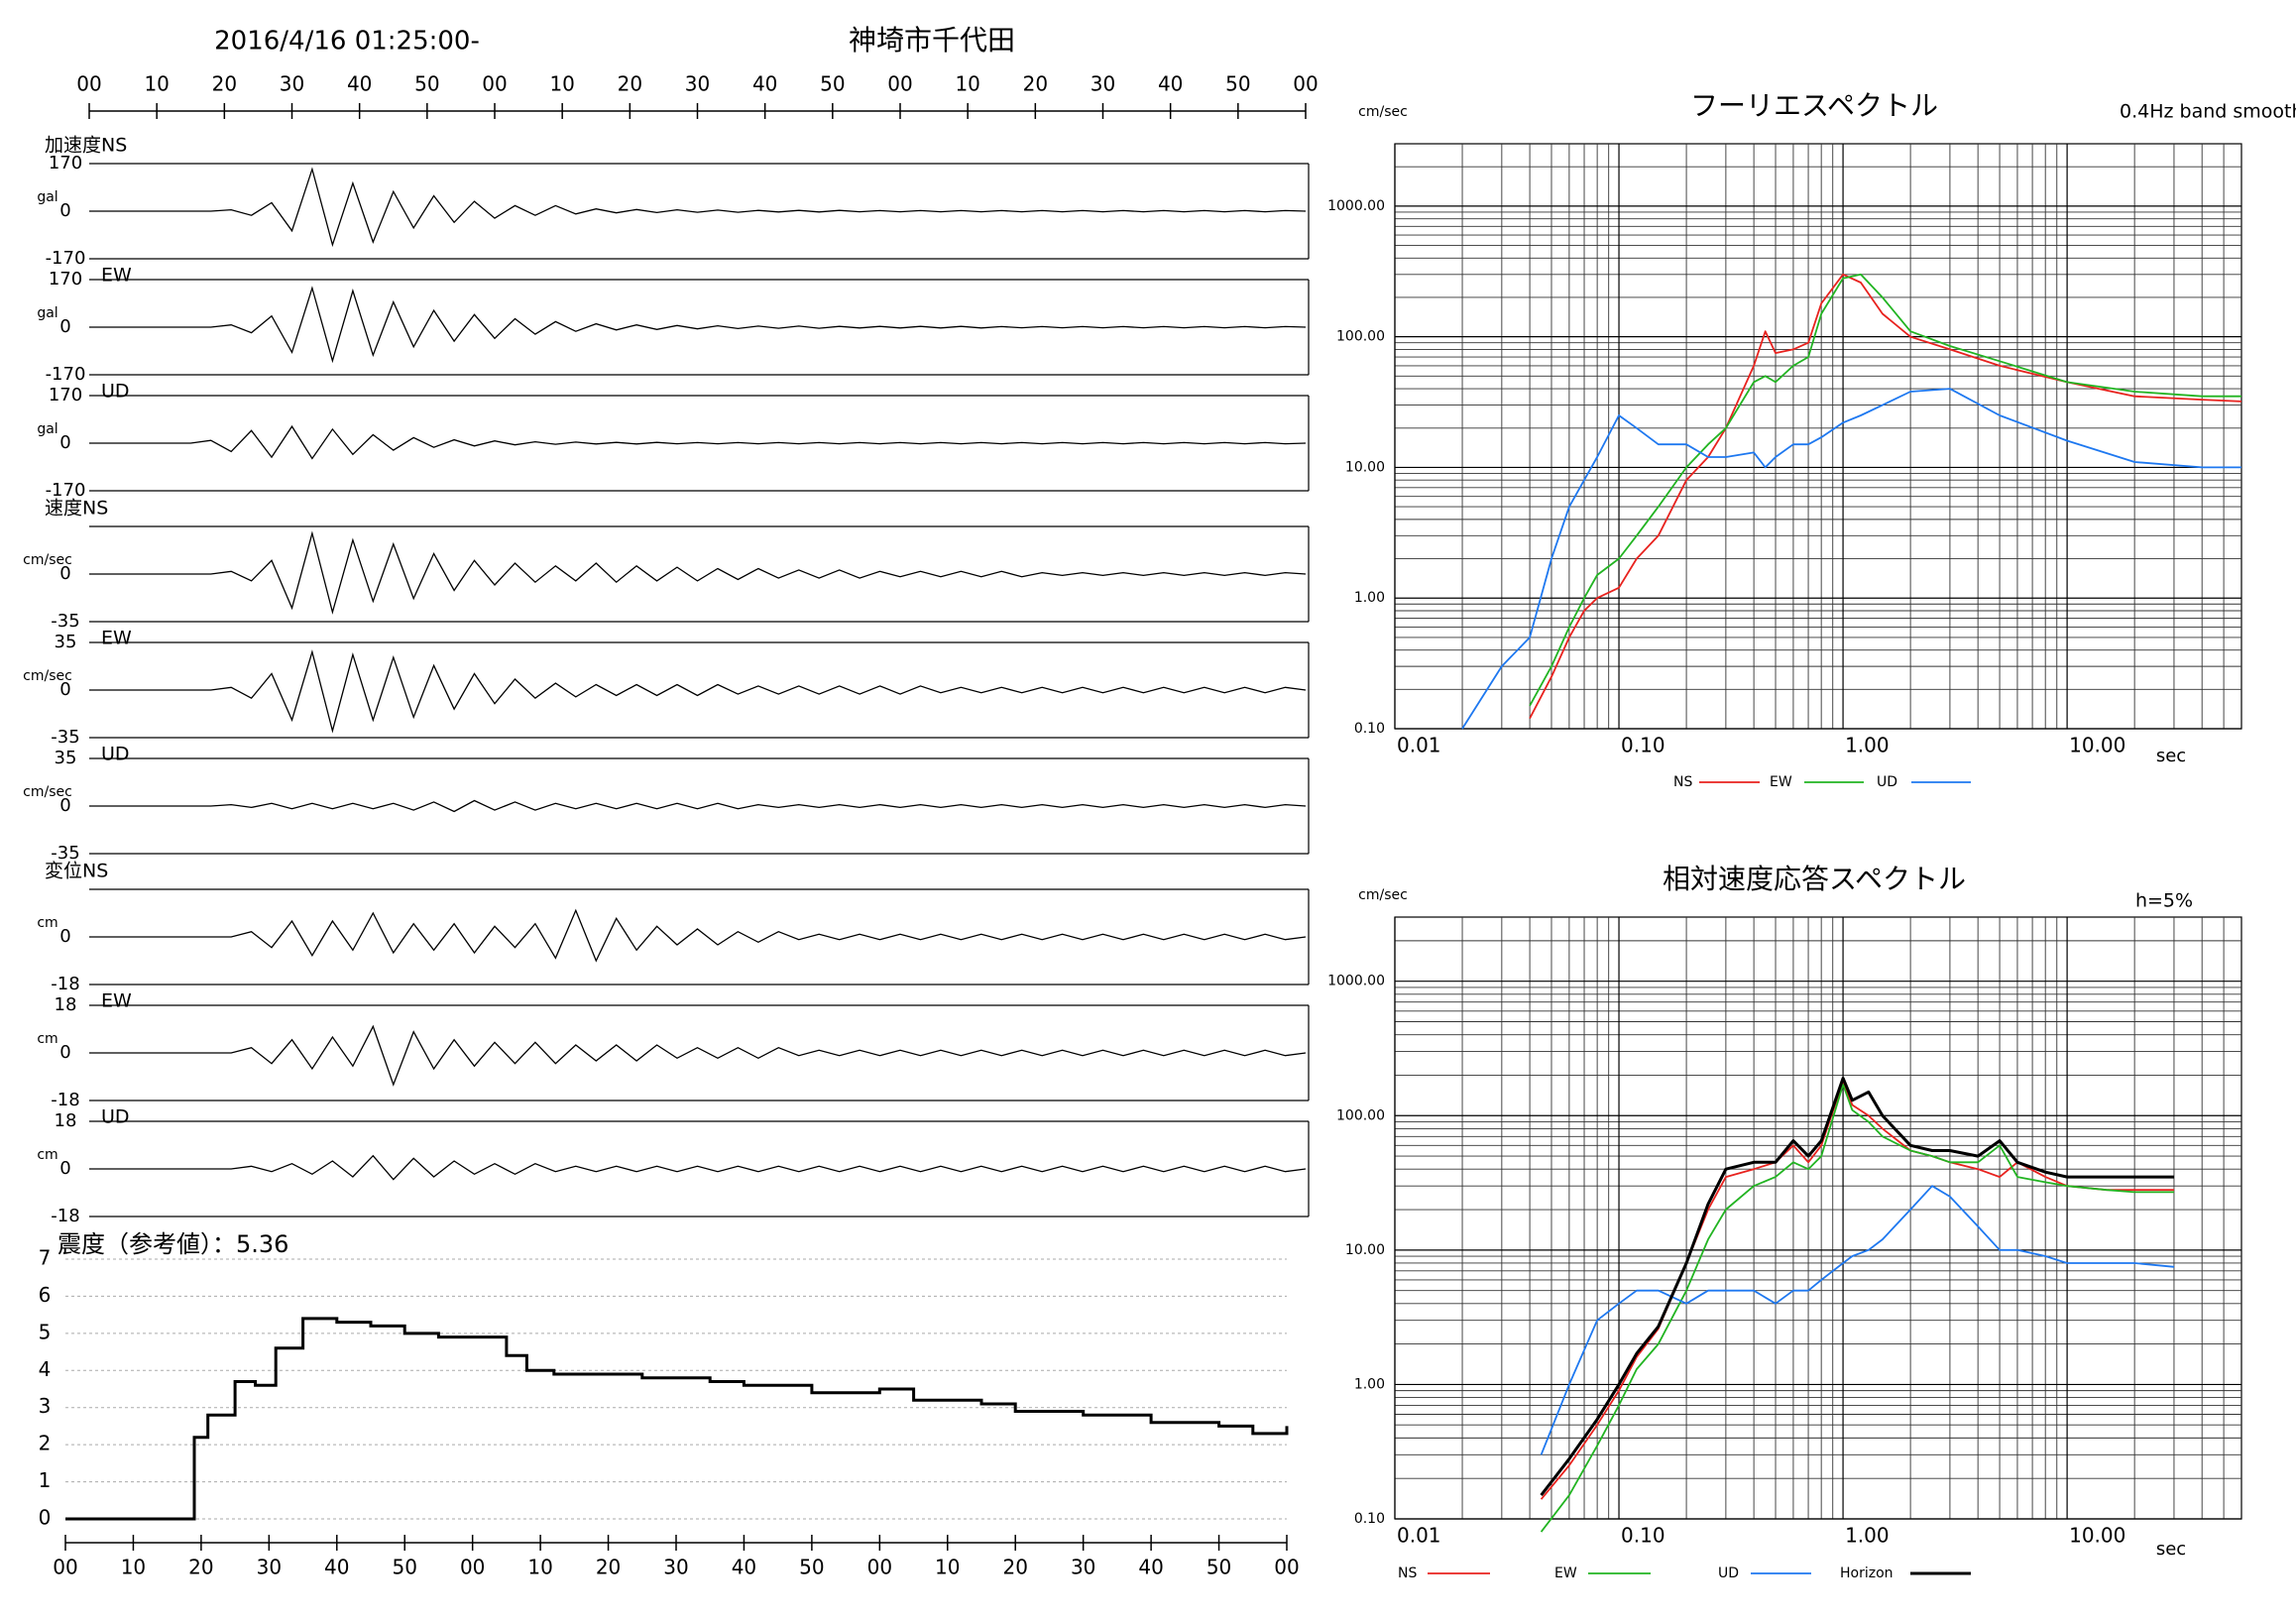 The image size is (2296, 1623). What do you see at coordinates (65, 984) in the screenshot?
I see `y-tick-label: -18` at bounding box center [65, 984].